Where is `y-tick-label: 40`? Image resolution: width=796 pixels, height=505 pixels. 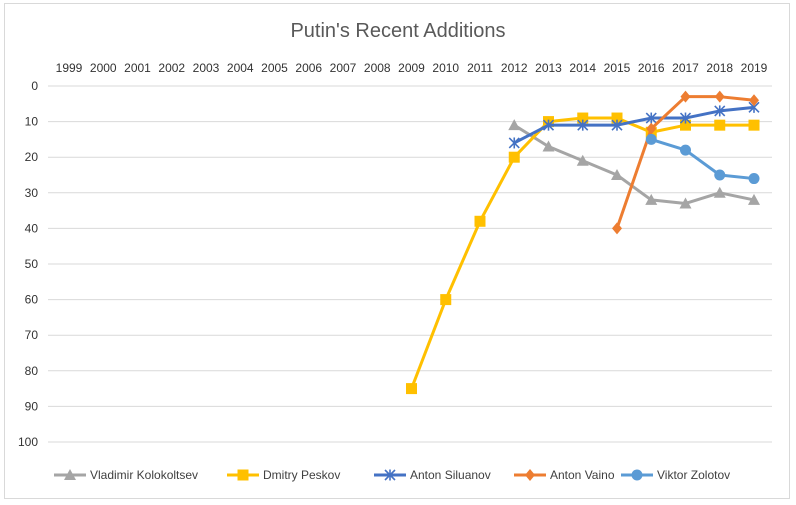 y-tick-label: 40 is located at coordinates (32, 228).